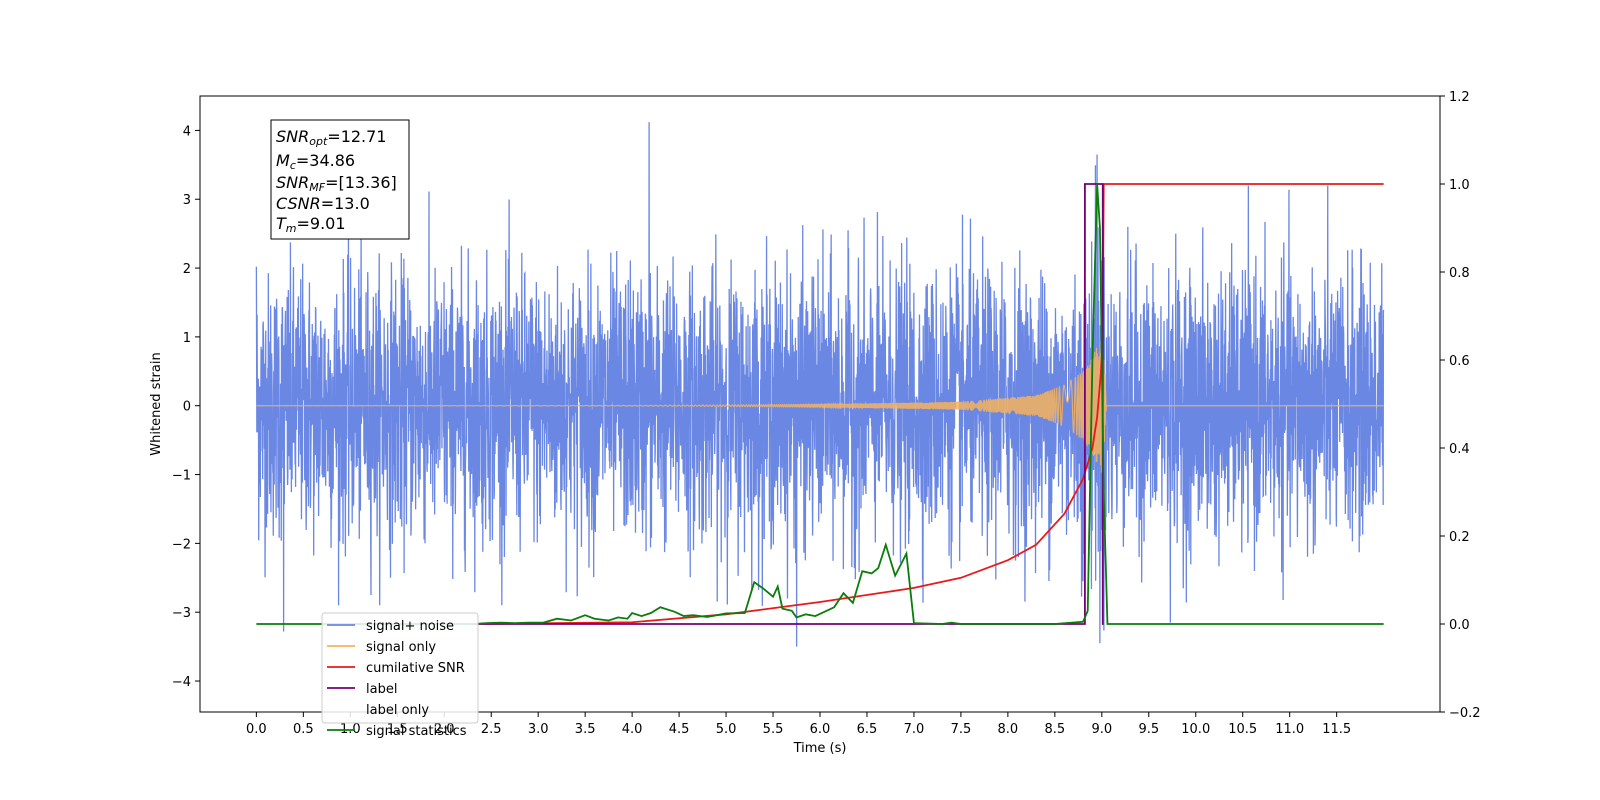  What do you see at coordinates (311, 224) in the screenshot?
I see `stat-line: Tm=9.01` at bounding box center [311, 224].